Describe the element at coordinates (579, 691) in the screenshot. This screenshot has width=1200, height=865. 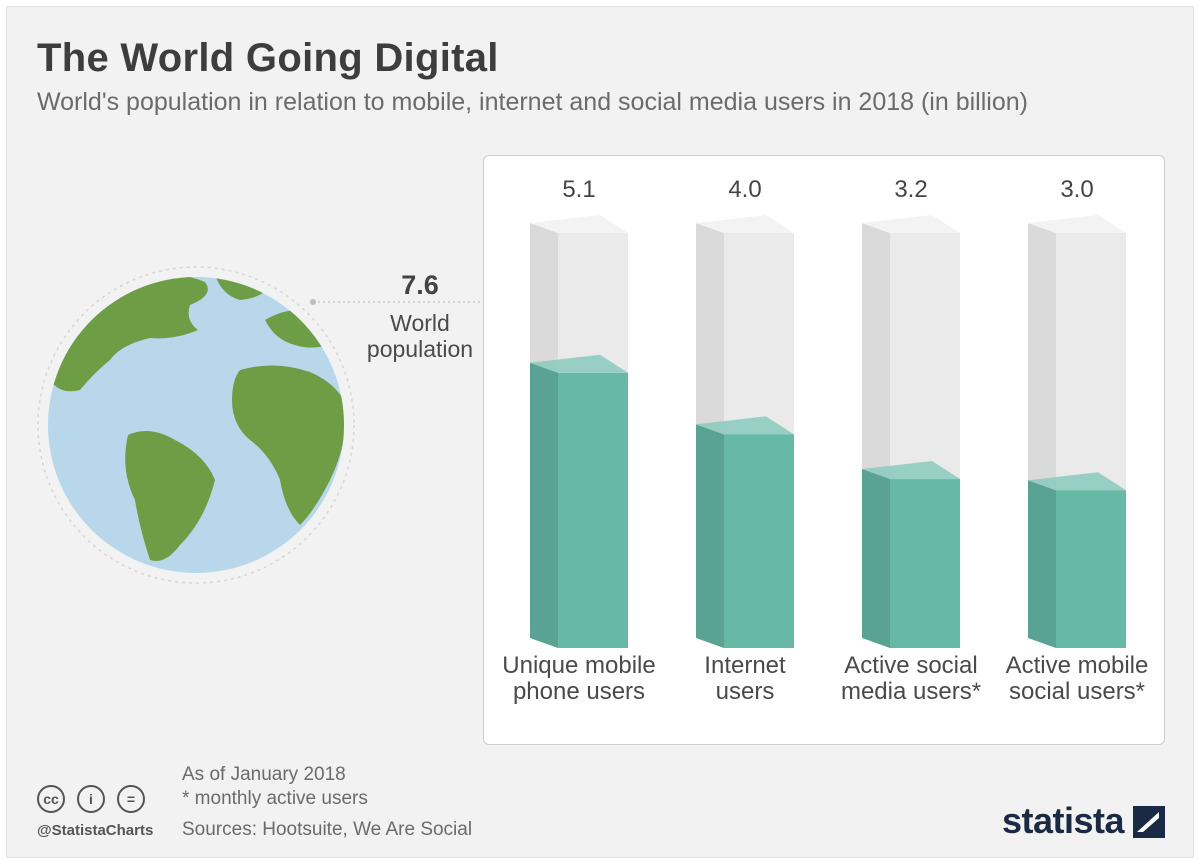
I see `category-label-line: phone users` at that location.